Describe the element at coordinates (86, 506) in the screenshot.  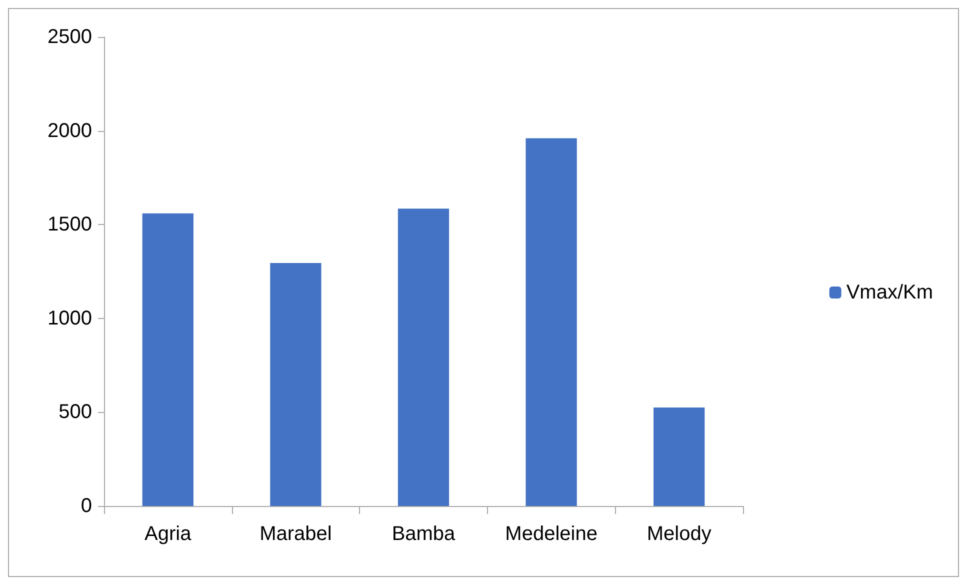
I see `y-tick-label: 0` at that location.